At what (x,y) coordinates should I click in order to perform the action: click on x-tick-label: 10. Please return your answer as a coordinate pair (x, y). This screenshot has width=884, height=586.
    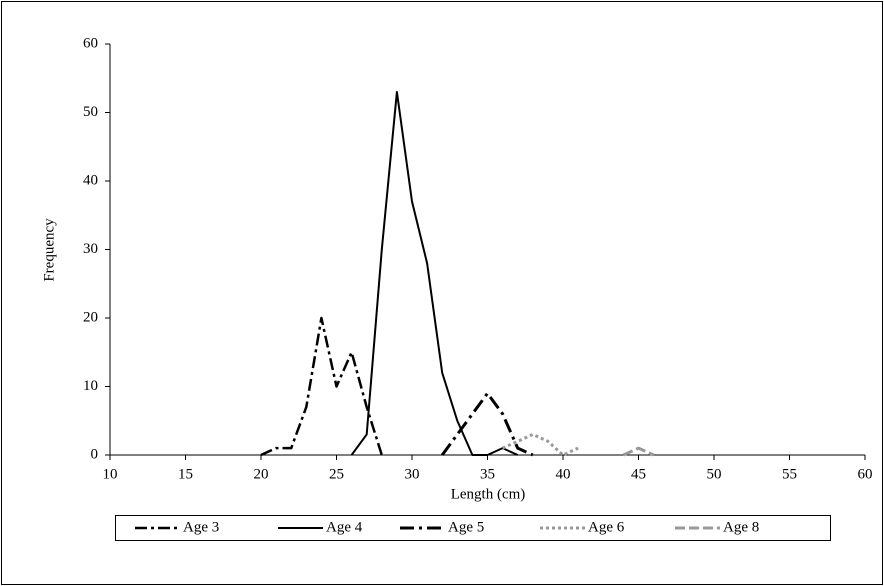
    Looking at the image, I should click on (110, 474).